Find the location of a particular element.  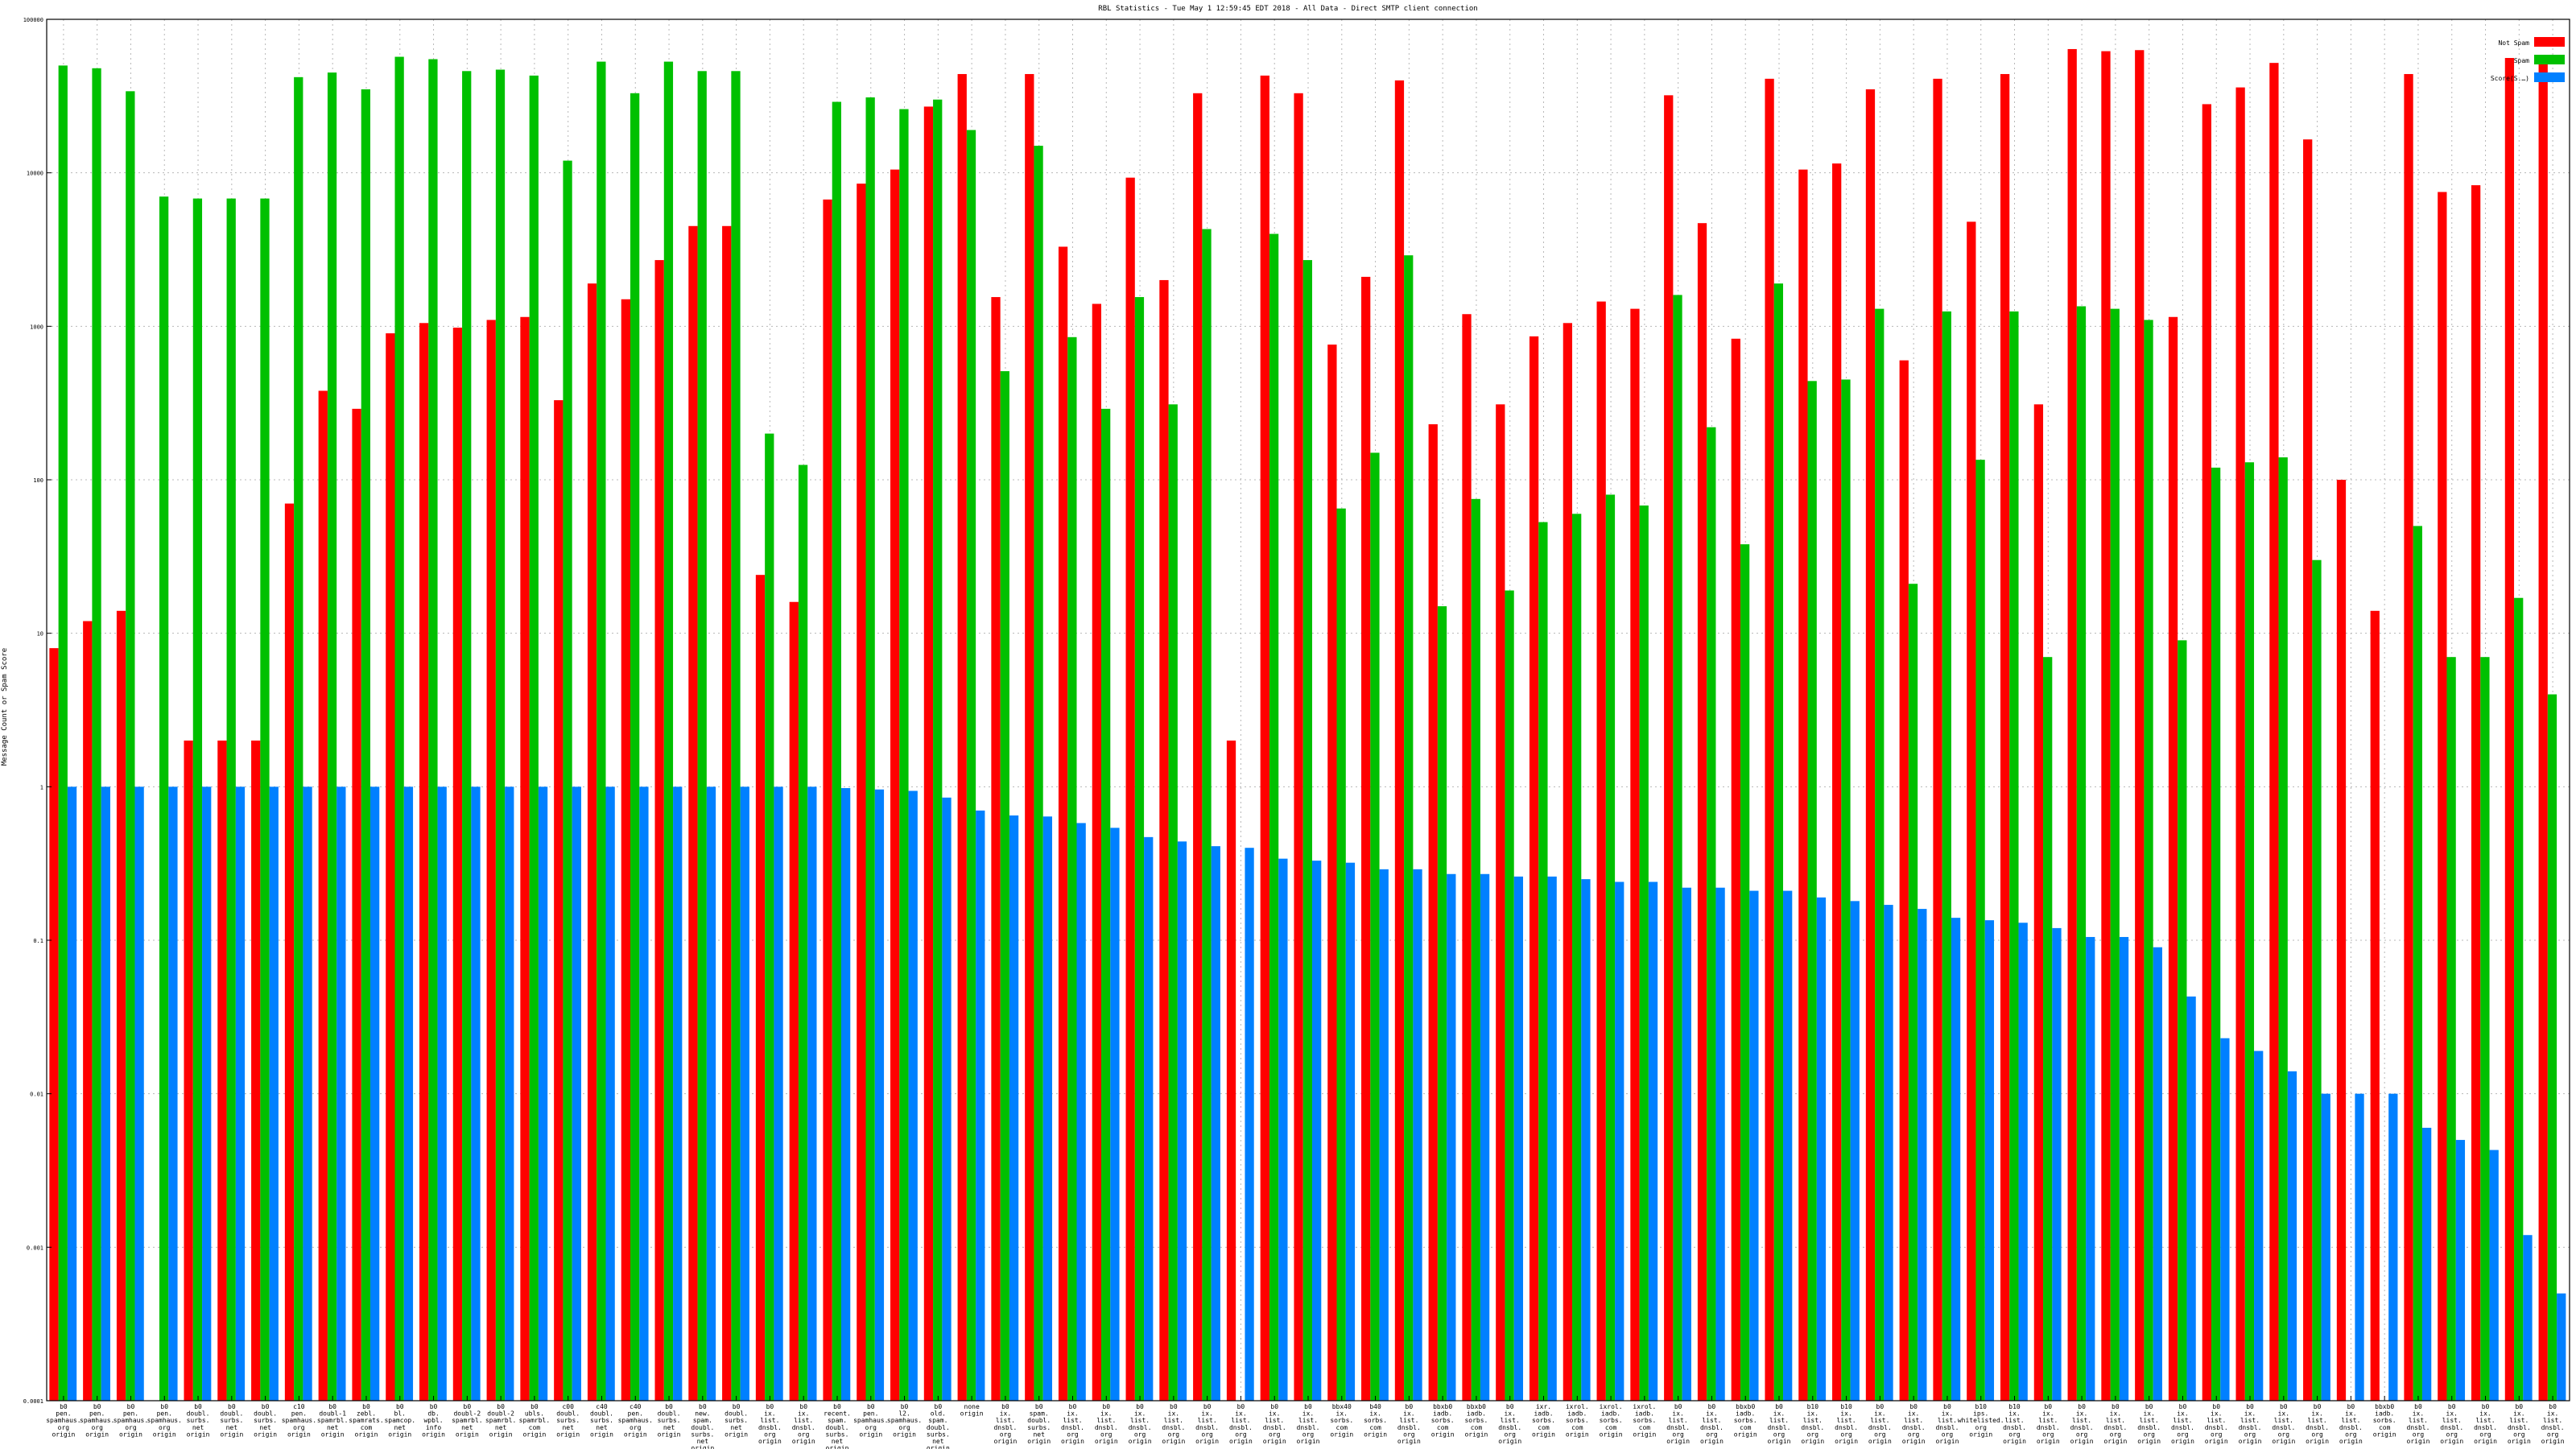

x-category-label-line: old. is located at coordinates (938, 1414).